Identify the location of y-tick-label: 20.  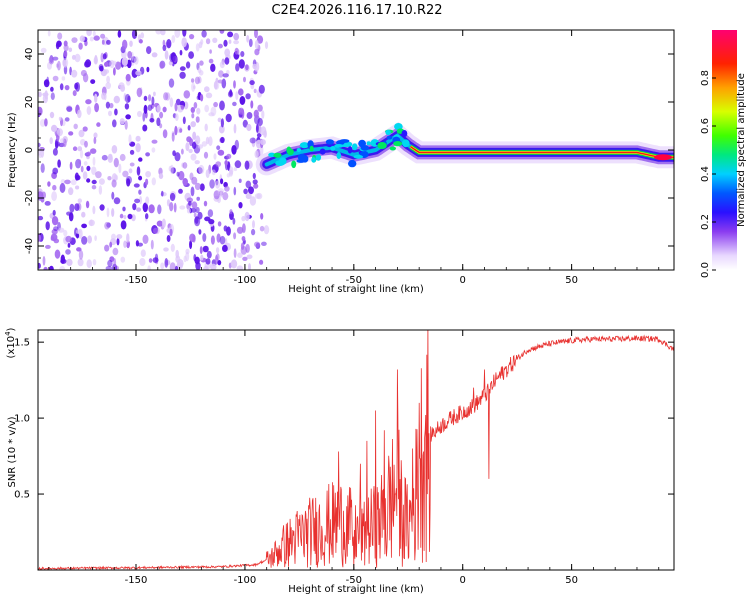
(29, 102).